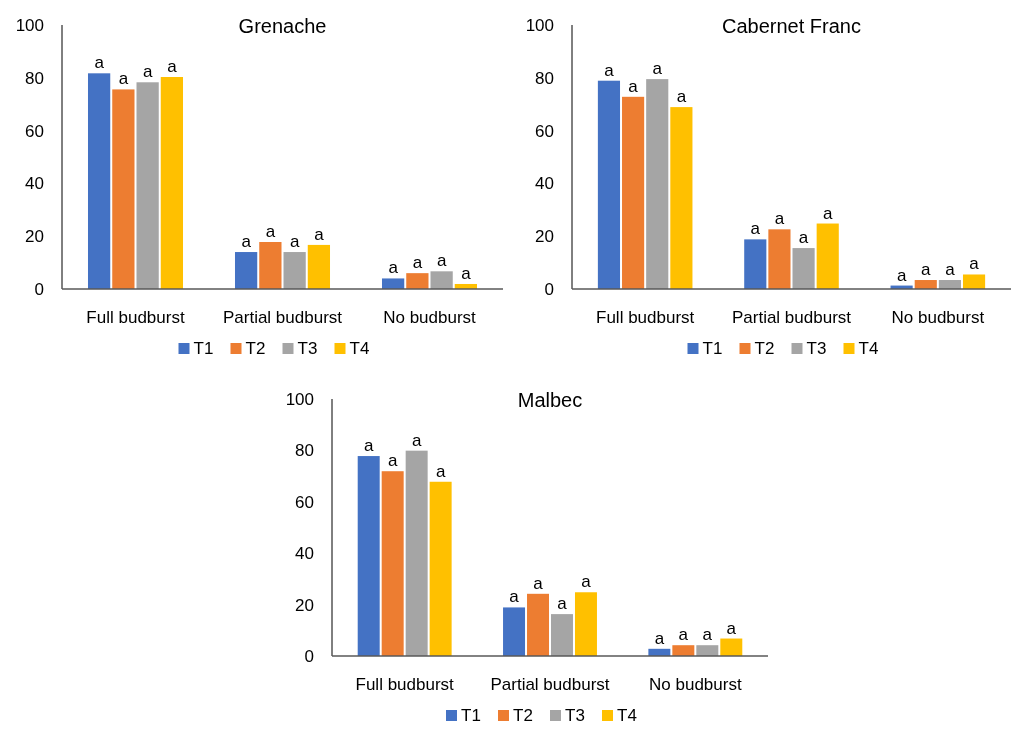 Image resolution: width=1013 pixels, height=737 pixels. Describe the element at coordinates (282, 26) in the screenshot. I see `chart-title: Grenache` at that location.